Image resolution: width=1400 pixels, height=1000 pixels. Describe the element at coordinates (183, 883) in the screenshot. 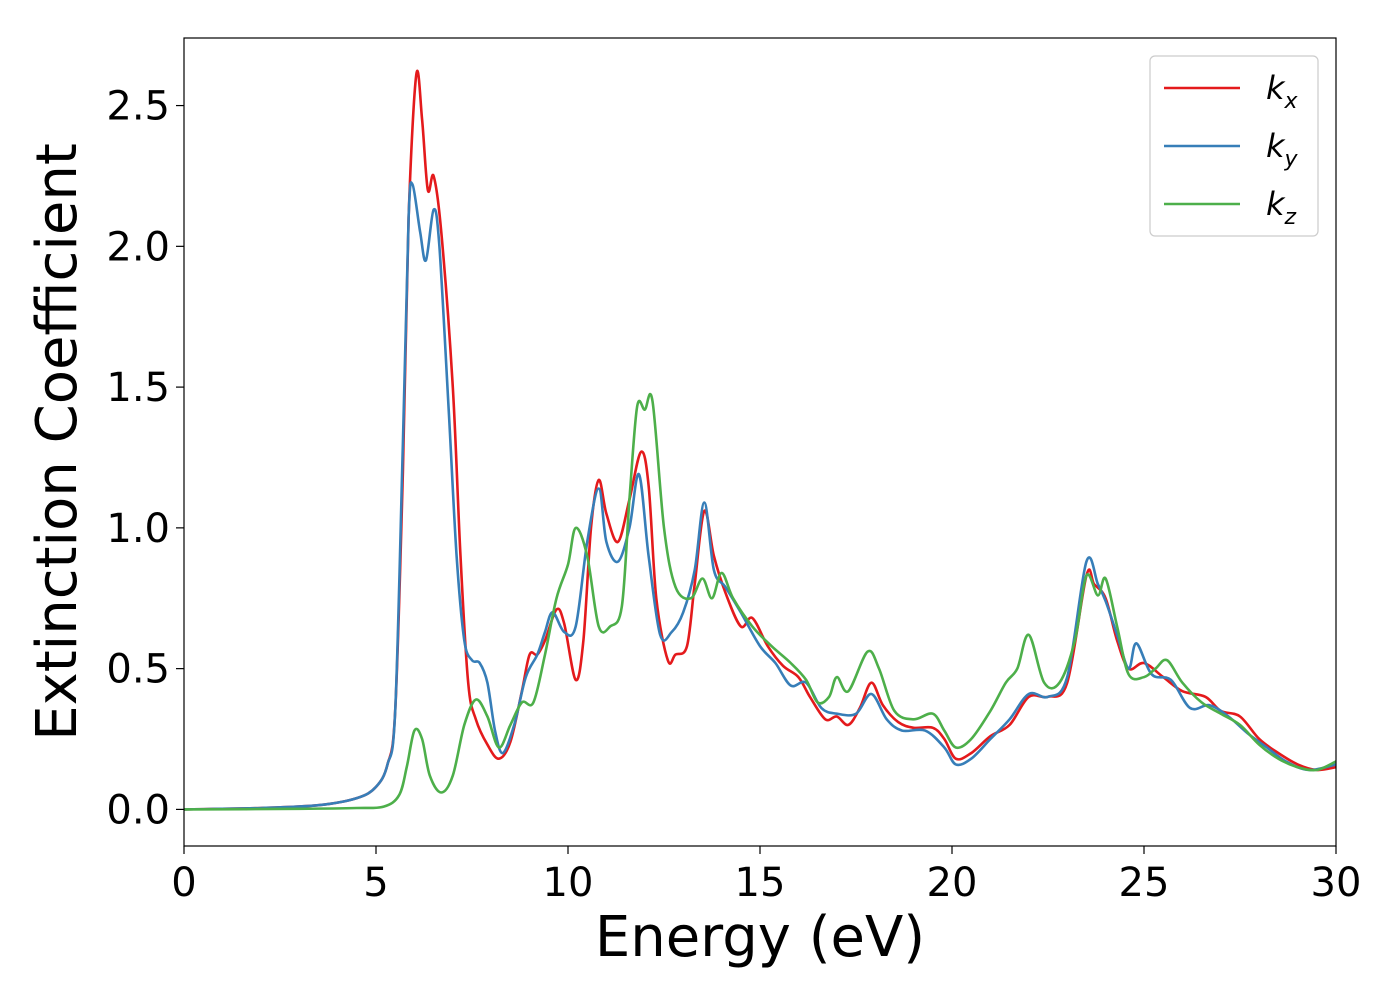

I see `x-tick-label: 0` at that location.